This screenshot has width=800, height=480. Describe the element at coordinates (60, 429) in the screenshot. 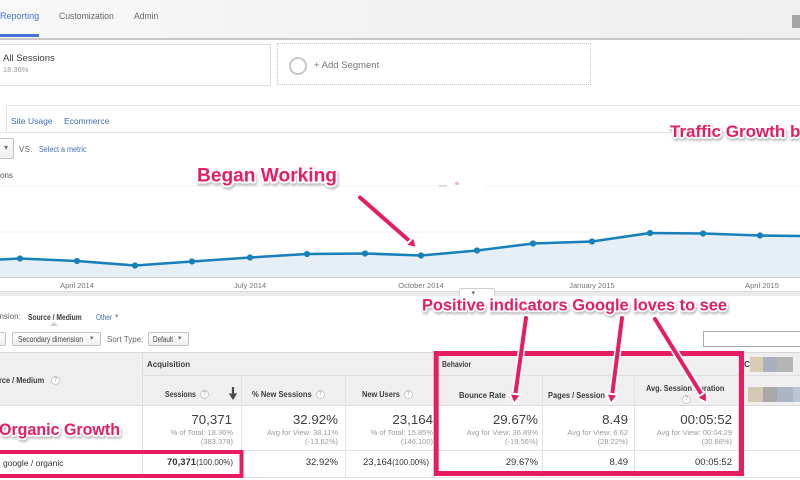

I see `svg-text: Organic Growth` at that location.